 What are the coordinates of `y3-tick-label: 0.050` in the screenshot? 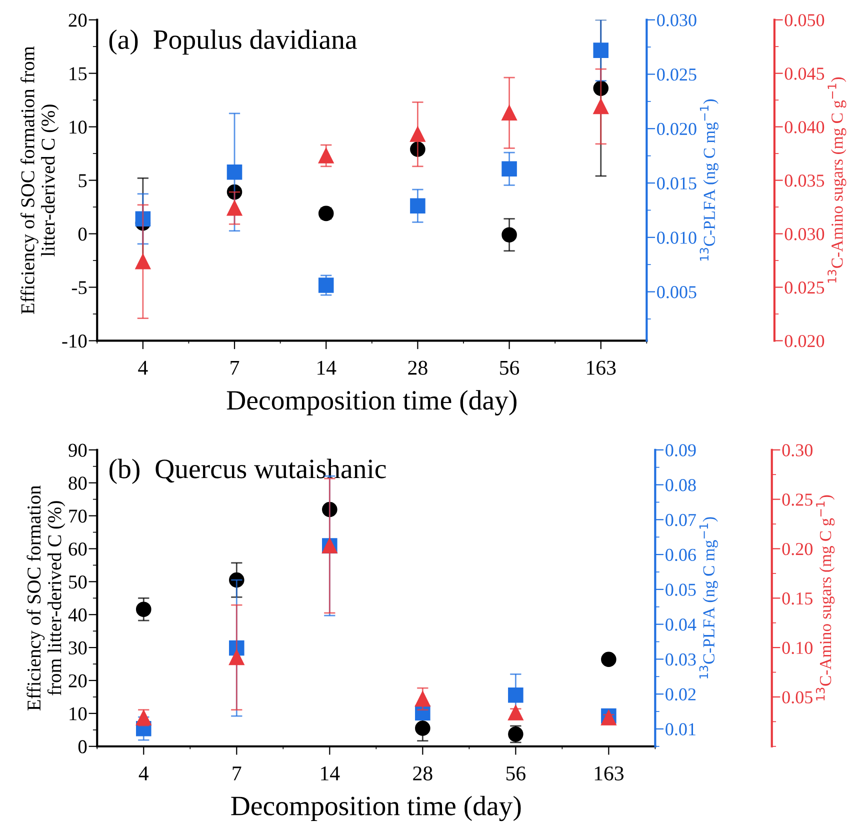 It's located at (804, 20).